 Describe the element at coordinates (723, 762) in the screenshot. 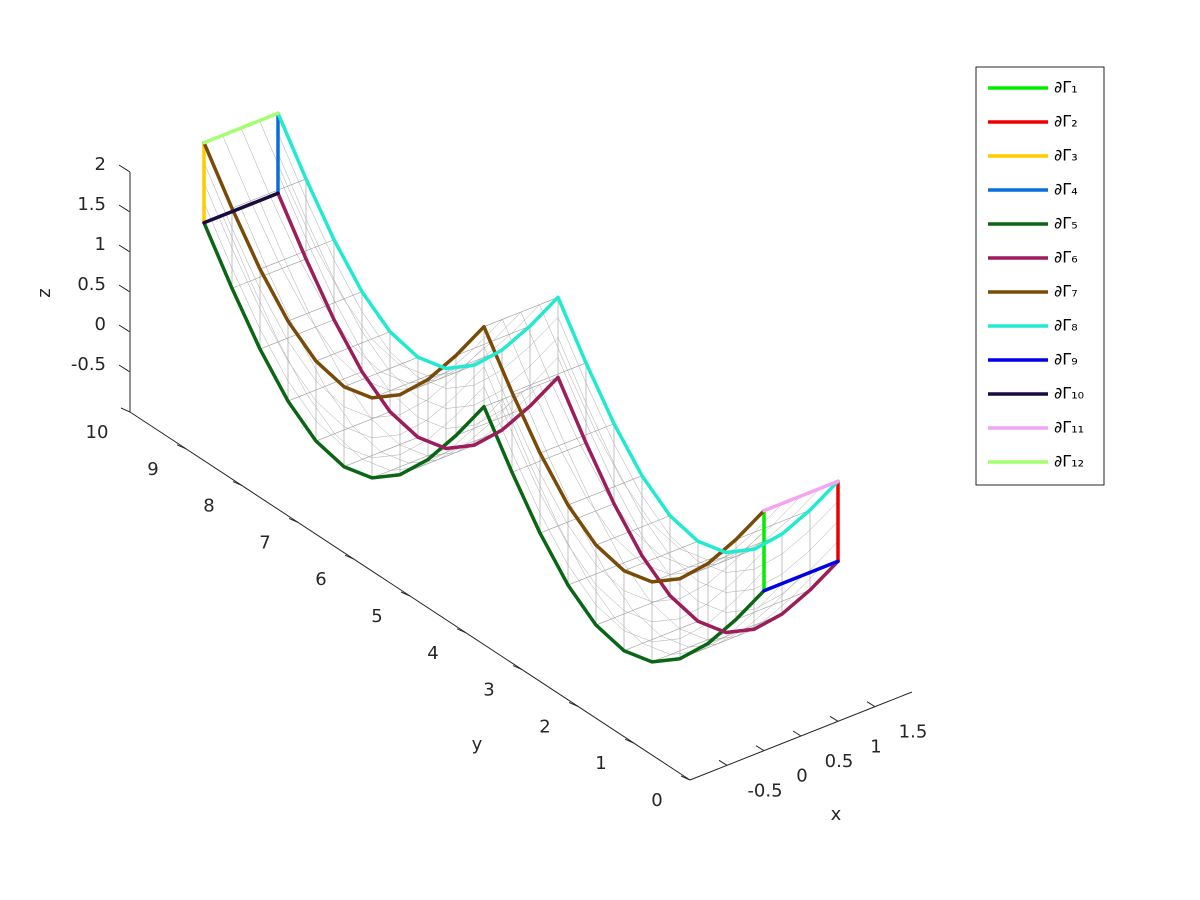

I see `x-tick` at that location.